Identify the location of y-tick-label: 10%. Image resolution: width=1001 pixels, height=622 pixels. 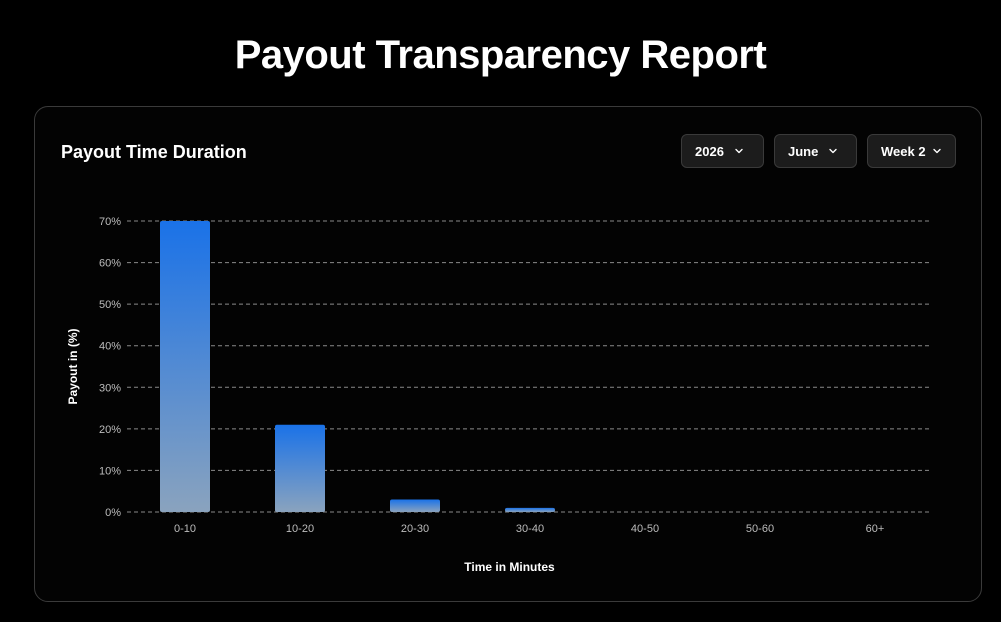
(110, 471).